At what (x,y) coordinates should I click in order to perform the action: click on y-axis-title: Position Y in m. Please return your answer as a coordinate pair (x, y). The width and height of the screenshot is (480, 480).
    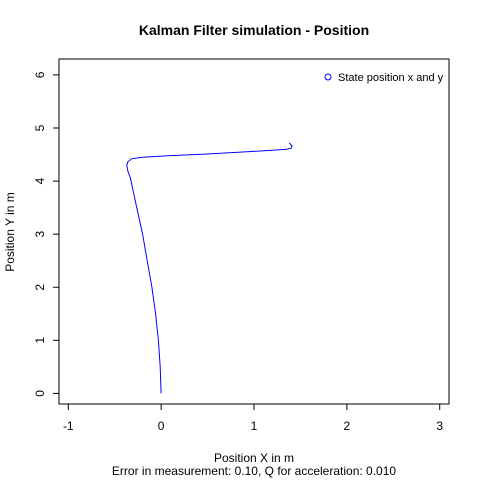
    Looking at the image, I should click on (10, 232).